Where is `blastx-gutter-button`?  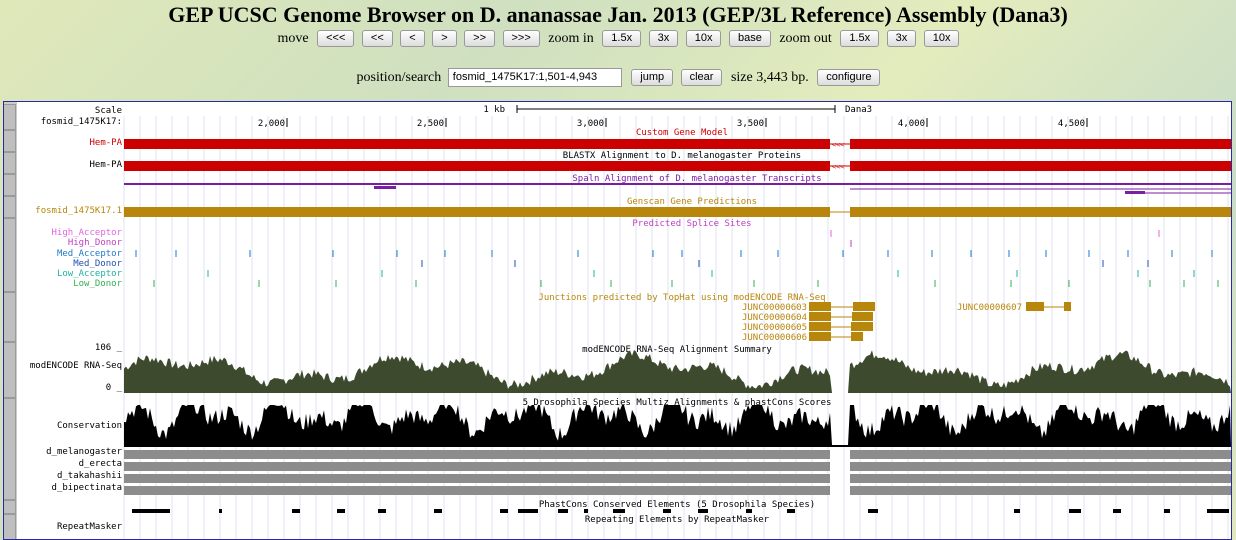 blastx-gutter-button is located at coordinates (10, 163).